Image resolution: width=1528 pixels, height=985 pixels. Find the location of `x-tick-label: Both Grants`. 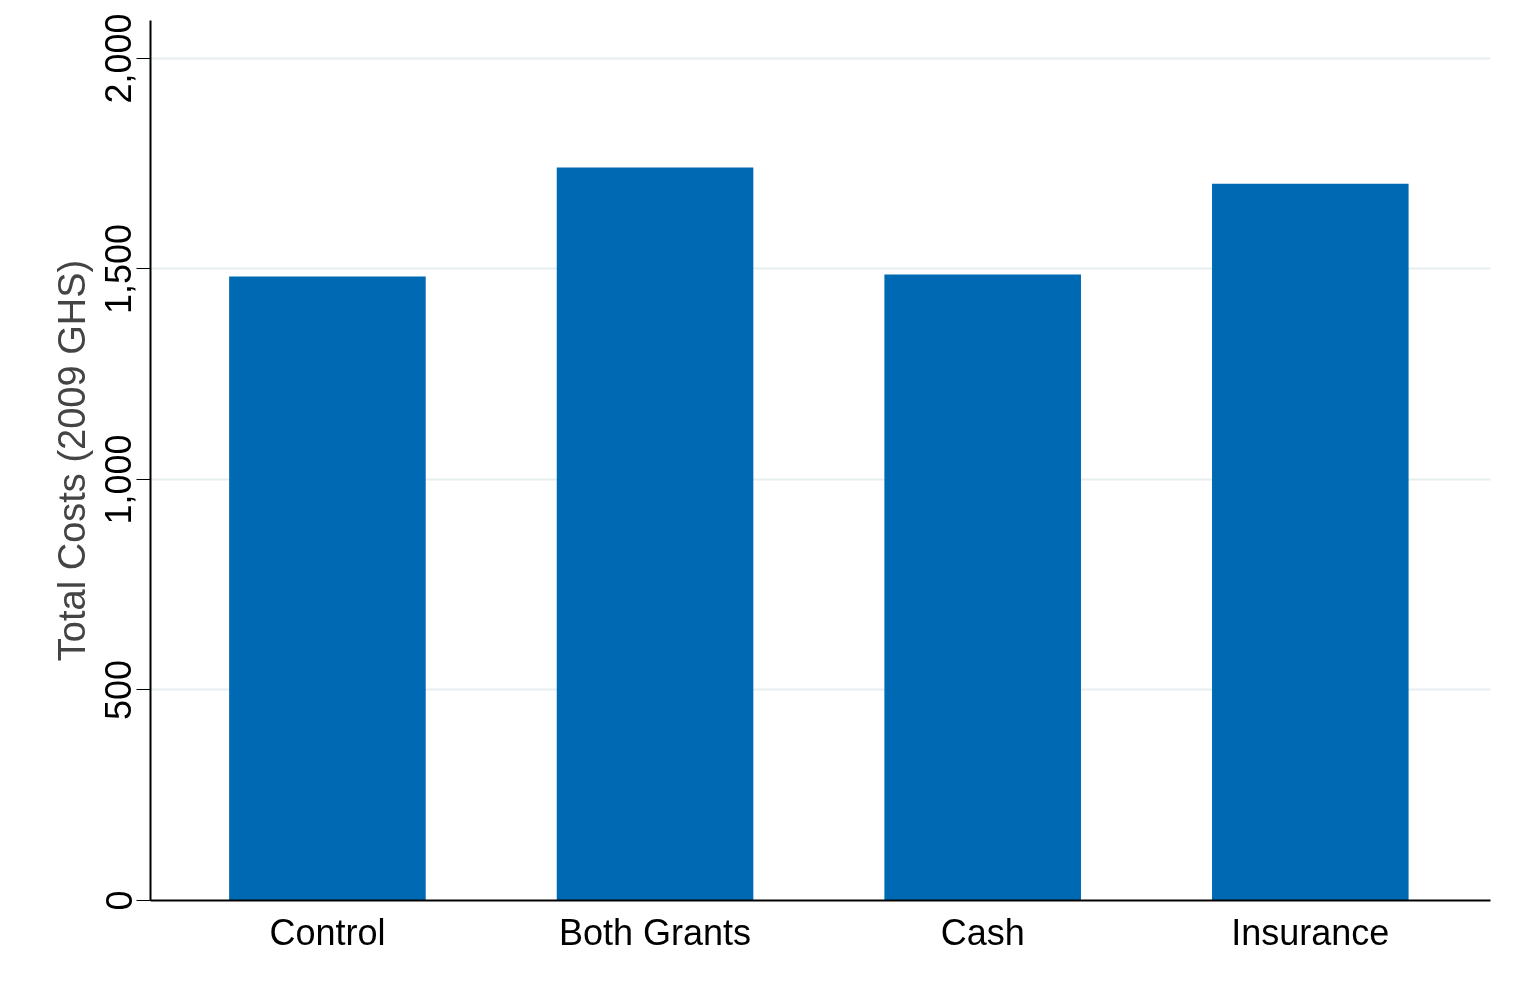

x-tick-label: Both Grants is located at coordinates (655, 932).